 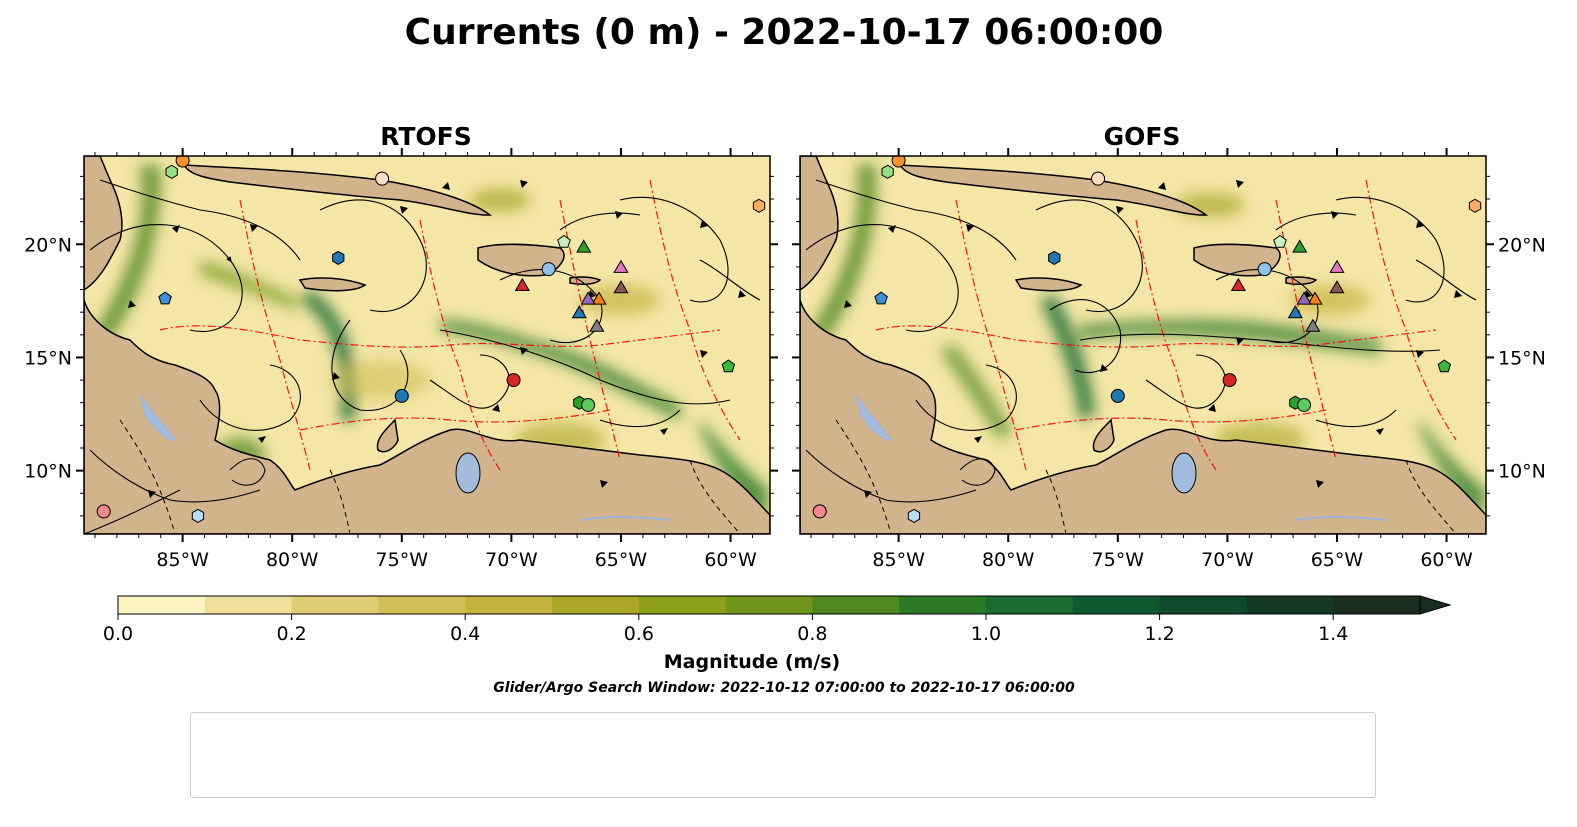 I want to click on colorbar-tick-label: 1.0, so click(x=986, y=634).